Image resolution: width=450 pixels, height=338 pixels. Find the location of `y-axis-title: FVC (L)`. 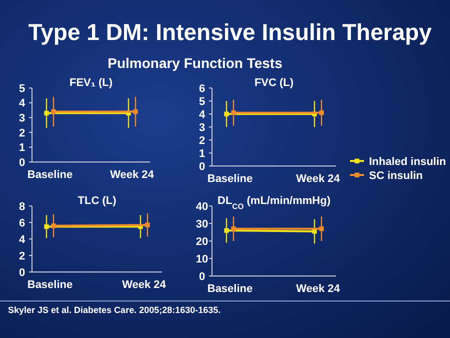

y-axis-title: FVC (L) is located at coordinates (274, 83).